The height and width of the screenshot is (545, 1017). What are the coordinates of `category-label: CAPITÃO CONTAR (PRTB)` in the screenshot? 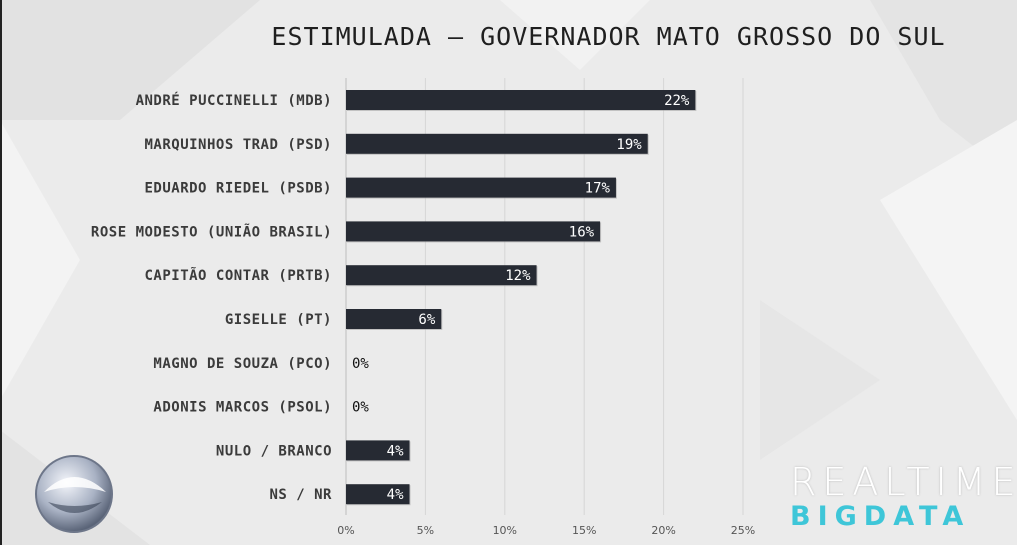 It's located at (238, 275).